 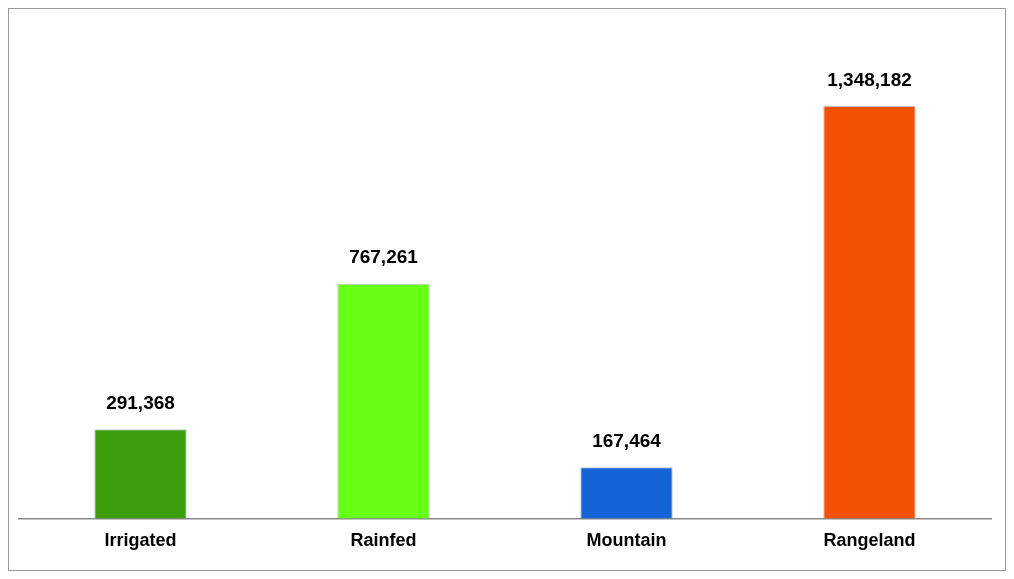 I want to click on x-tick-label: Rangeland, so click(x=869, y=540).